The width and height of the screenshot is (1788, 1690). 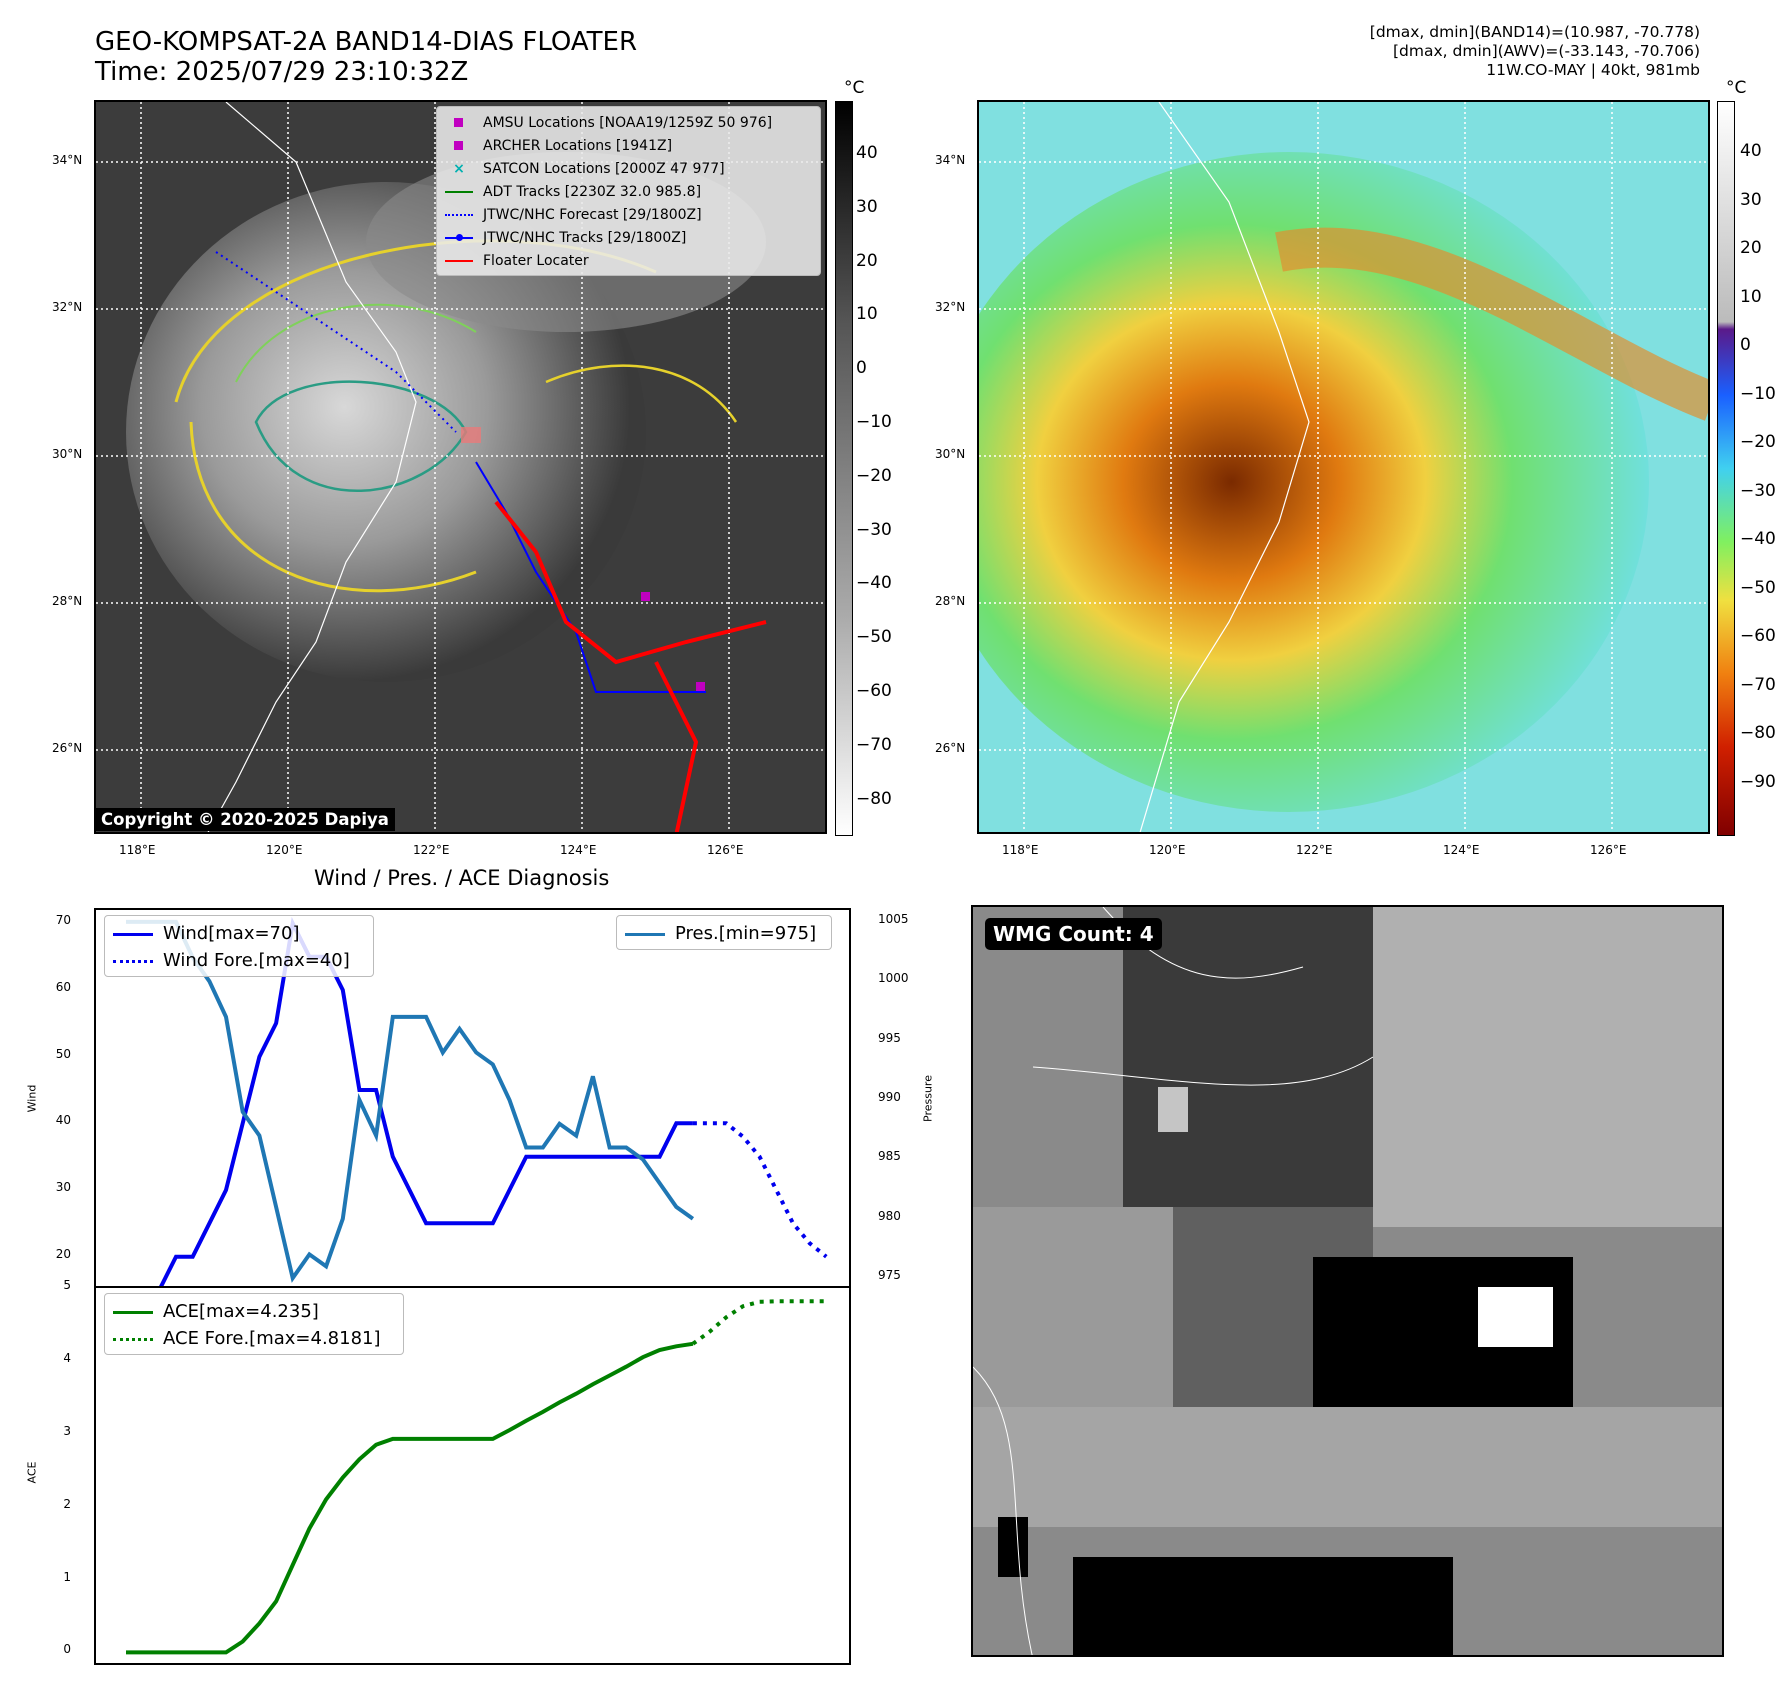 What do you see at coordinates (67, 1576) in the screenshot?
I see `ace-tick: 1` at bounding box center [67, 1576].